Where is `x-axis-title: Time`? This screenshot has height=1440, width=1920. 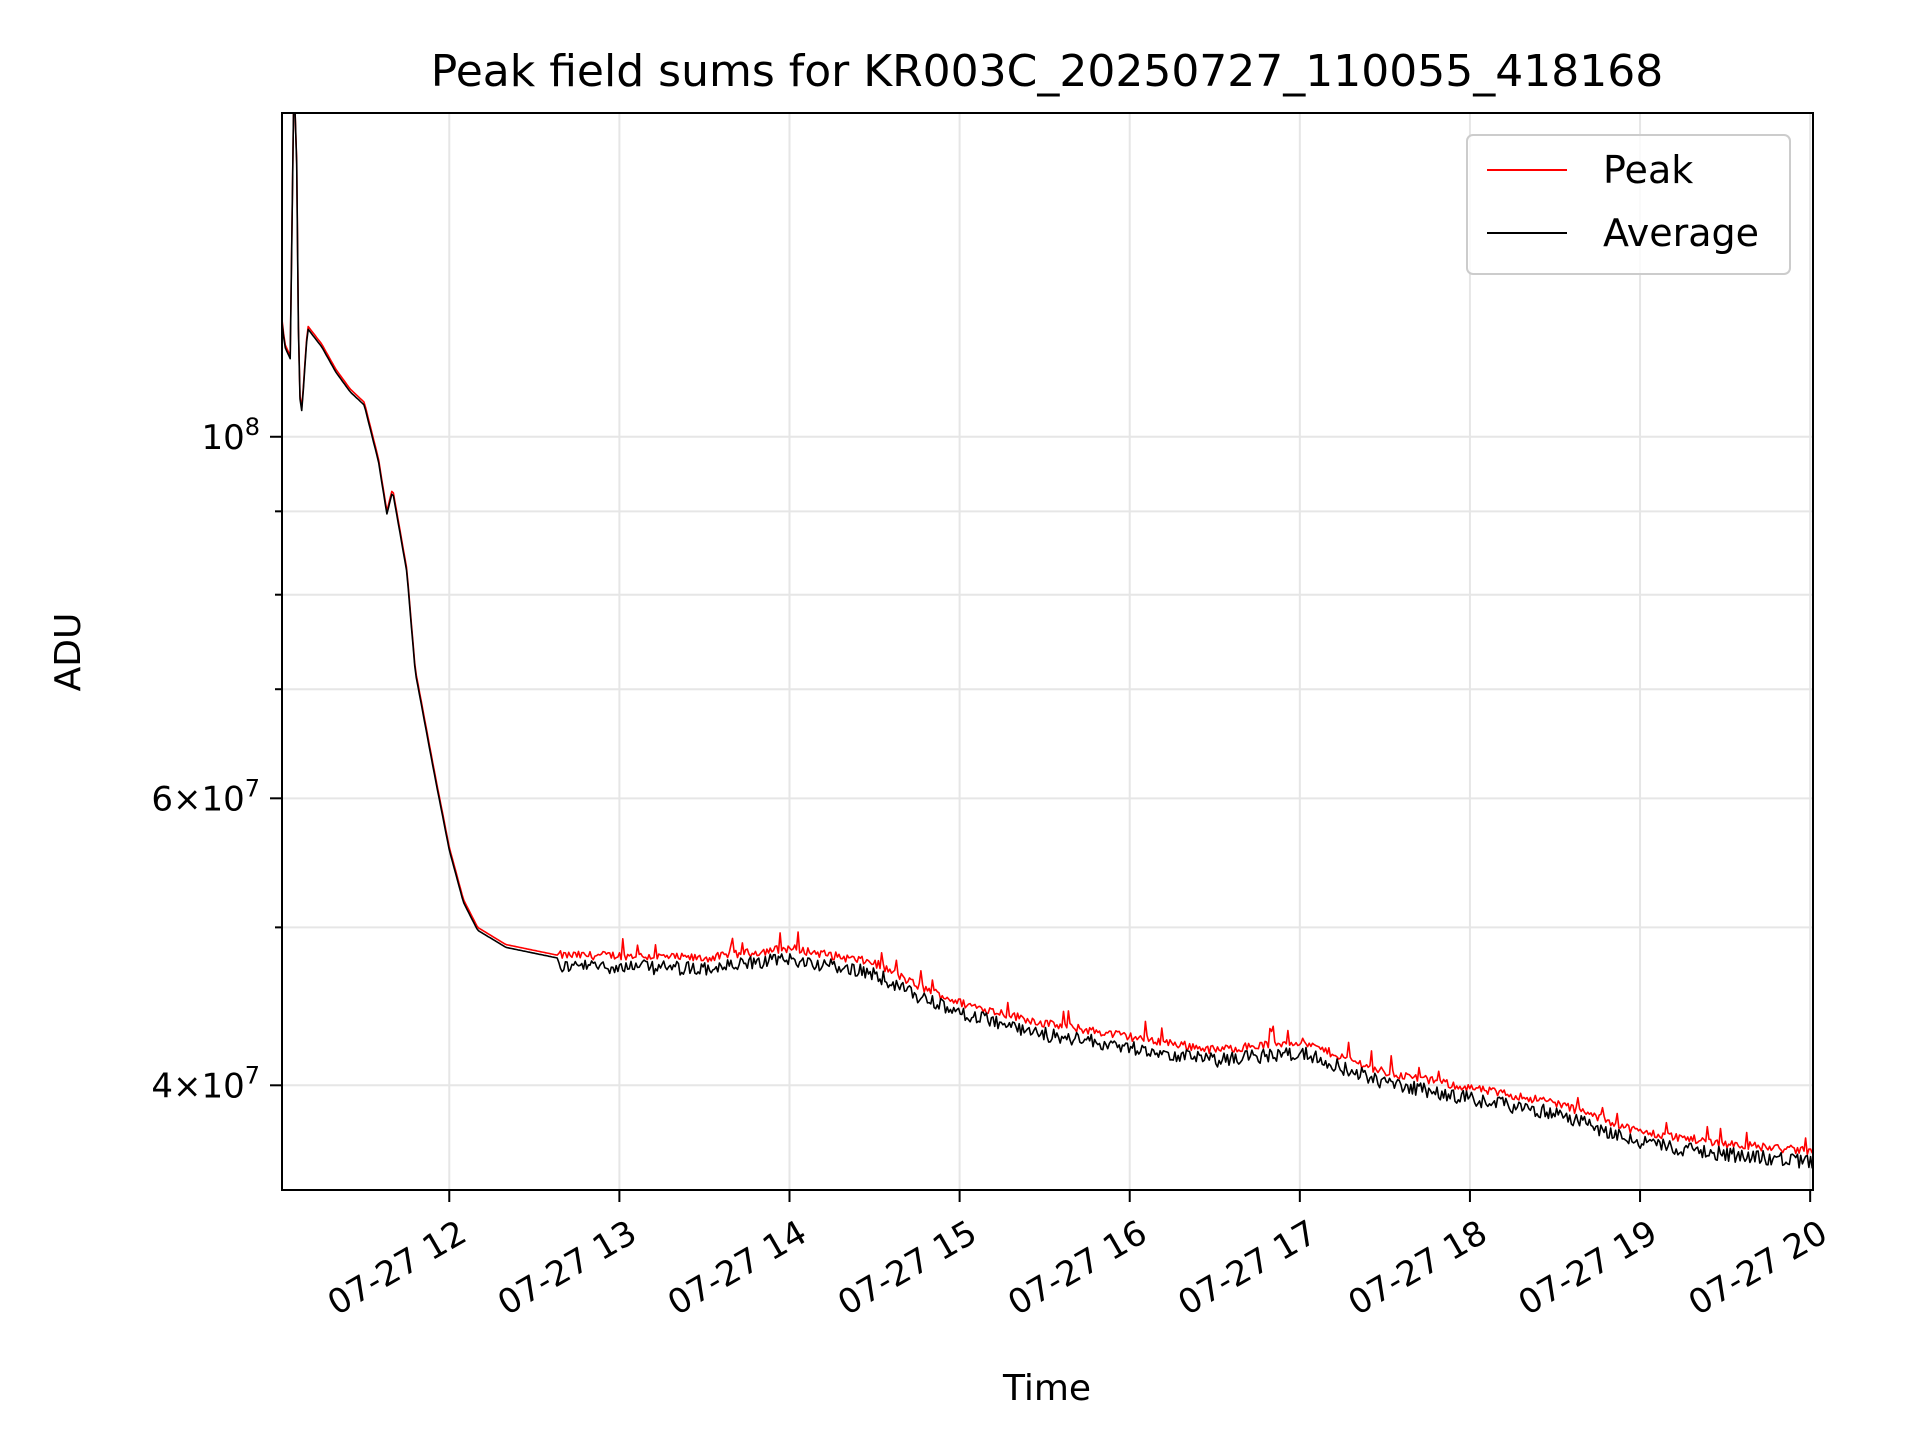
x-axis-title: Time is located at coordinates (1046, 1388).